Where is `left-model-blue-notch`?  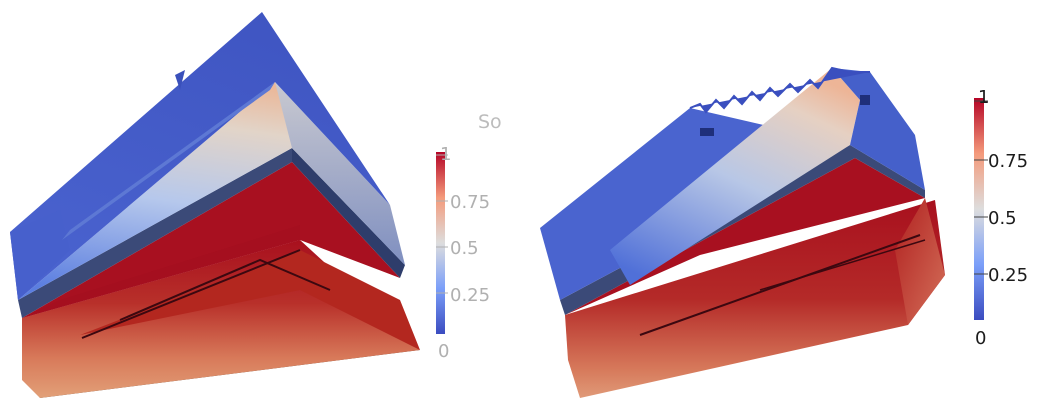
left-model-blue-notch is located at coordinates (180, 80).